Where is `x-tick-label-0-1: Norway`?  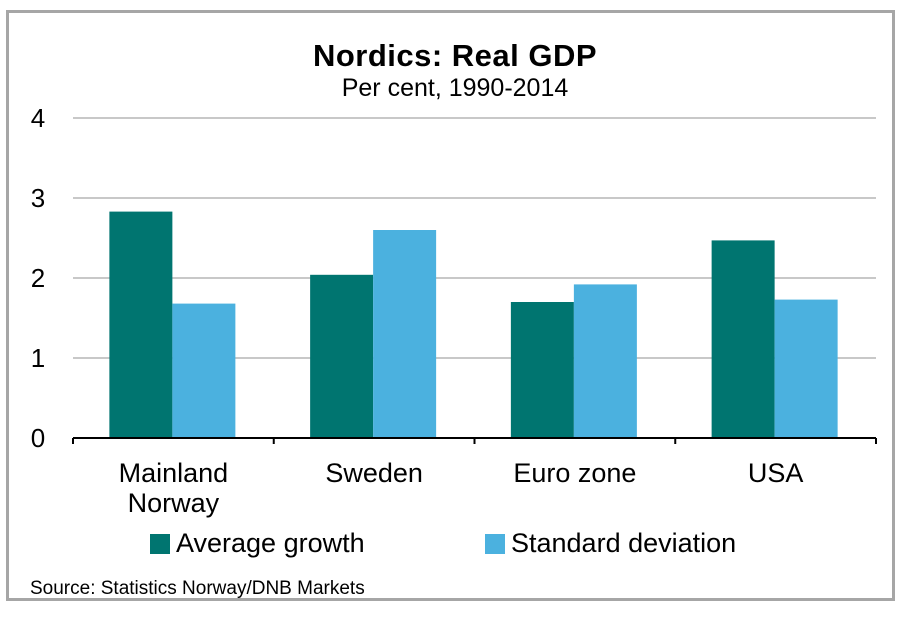
x-tick-label-0-1: Norway is located at coordinates (174, 503).